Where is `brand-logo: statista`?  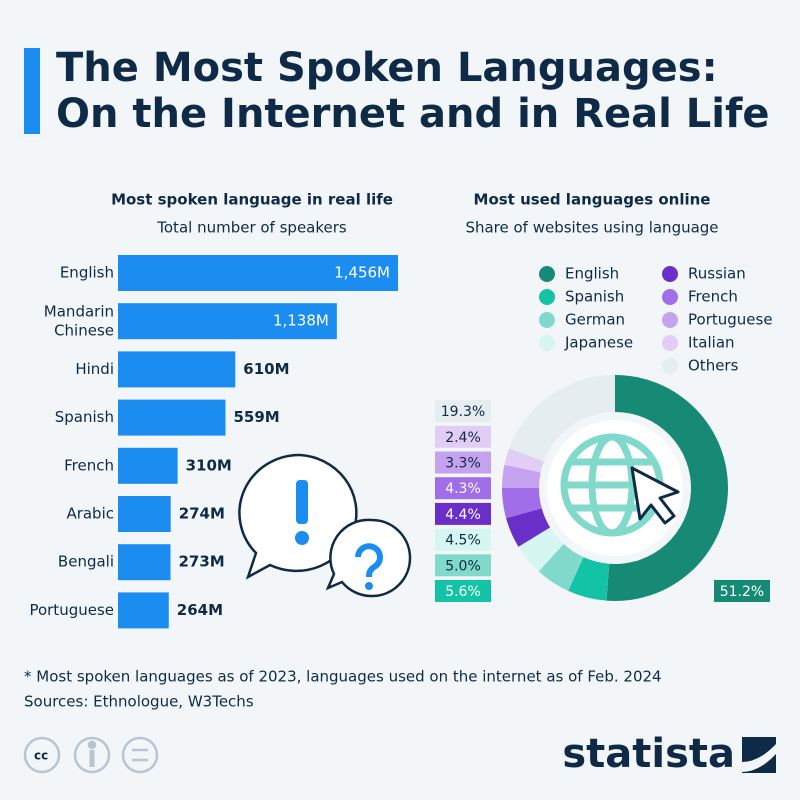 brand-logo: statista is located at coordinates (648, 754).